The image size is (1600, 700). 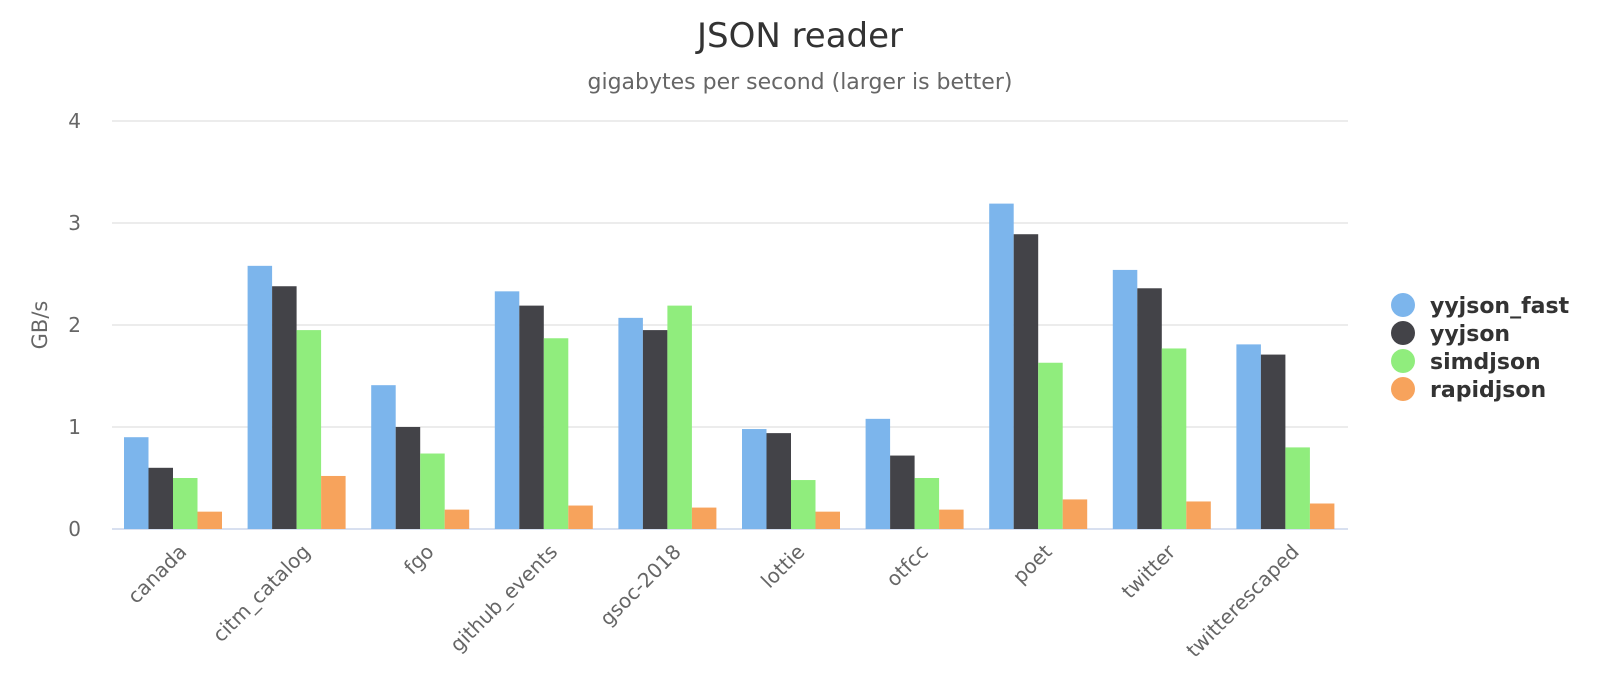 What do you see at coordinates (1470, 334) in the screenshot?
I see `legend-label-yyjson: yyjson` at bounding box center [1470, 334].